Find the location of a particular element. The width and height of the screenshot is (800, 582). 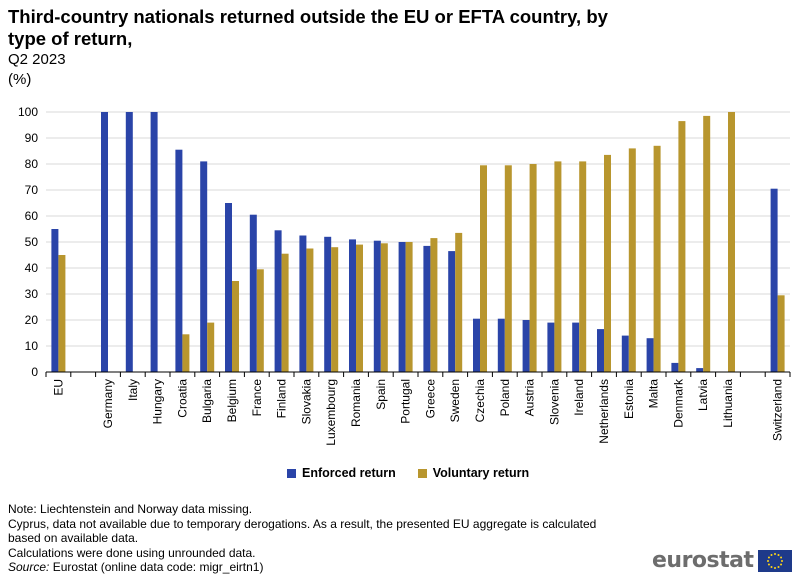

x-tick-label: Slovenia is located at coordinates (554, 402).